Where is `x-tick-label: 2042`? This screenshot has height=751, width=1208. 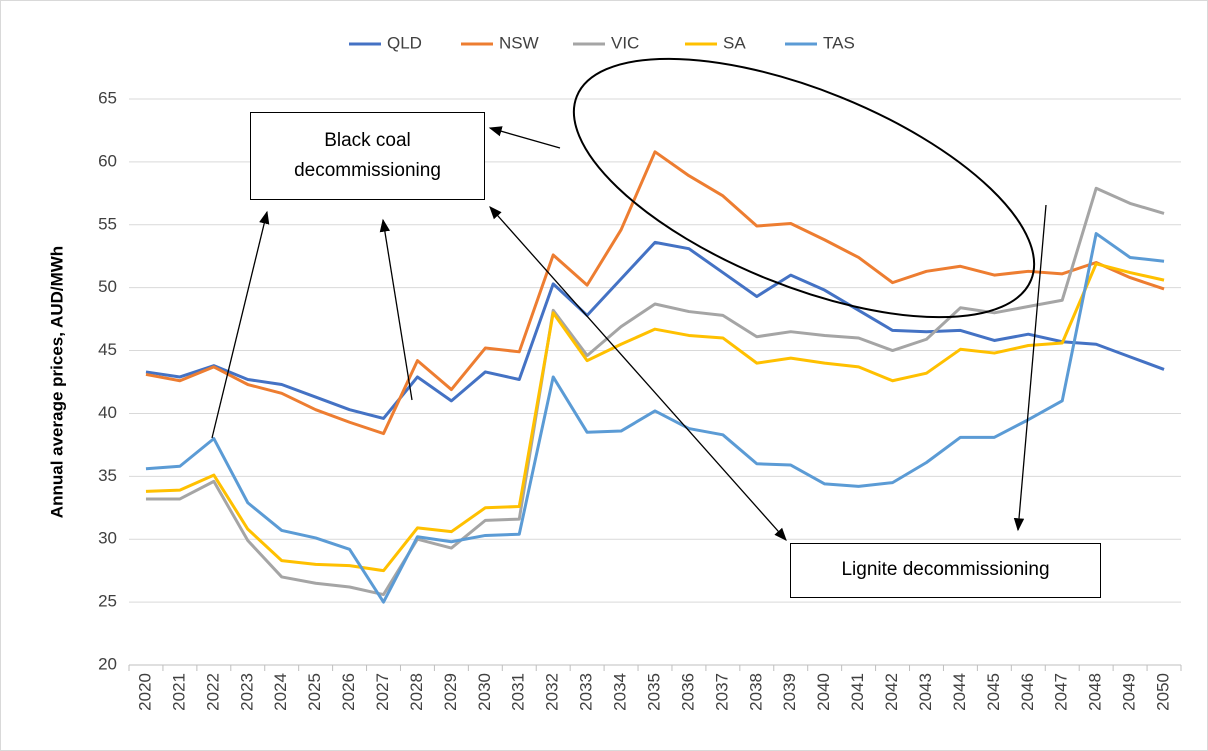 x-tick-label: 2042 is located at coordinates (891, 692).